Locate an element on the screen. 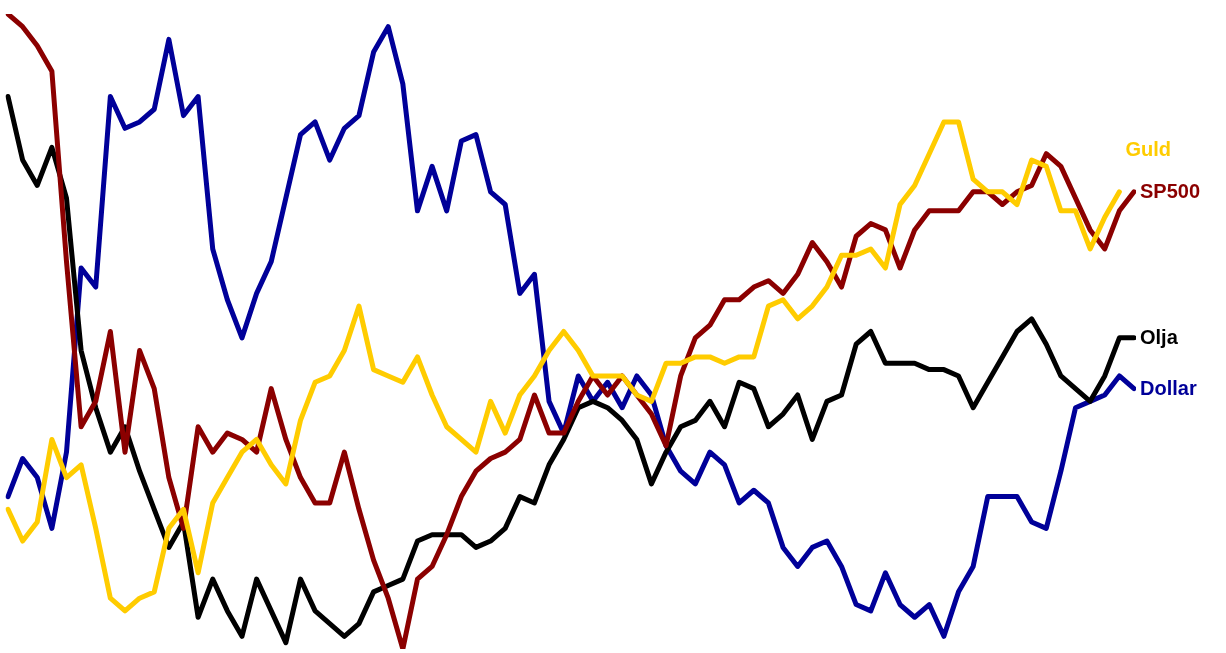 The image size is (1226, 653). series-label: Guld is located at coordinates (1148, 149).